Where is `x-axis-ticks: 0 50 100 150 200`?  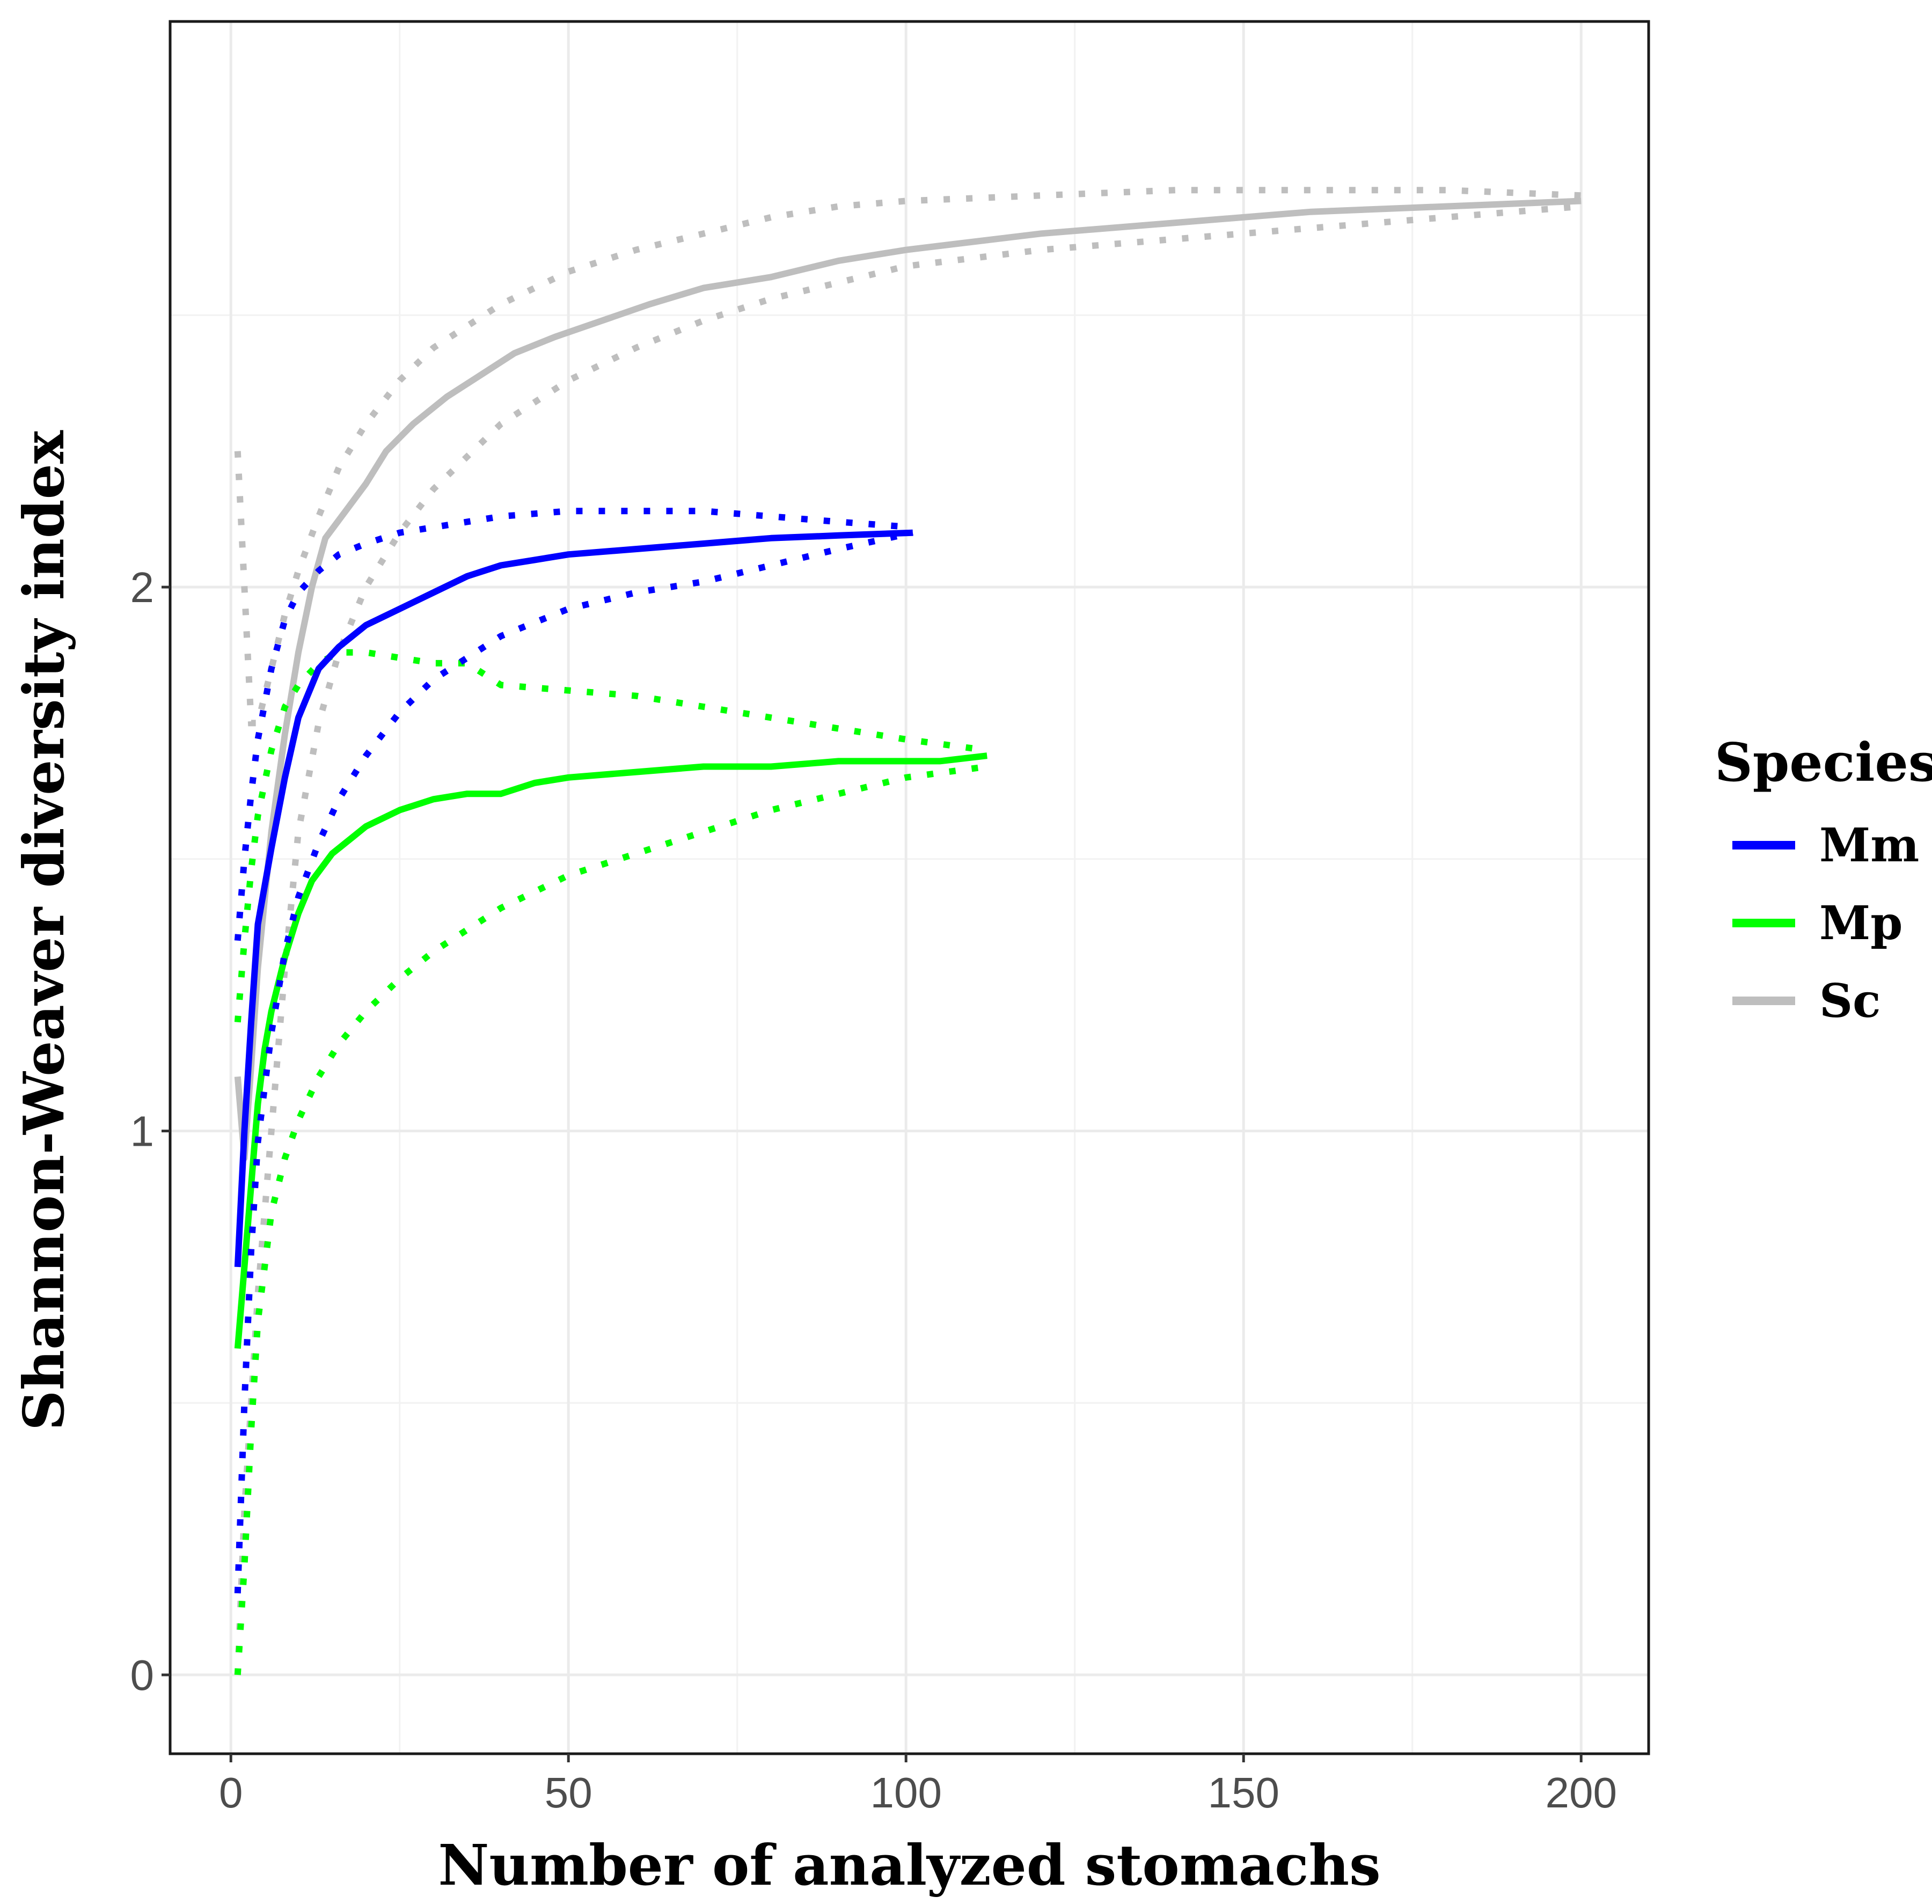 x-axis-ticks: 0 50 100 150 200 is located at coordinates (918, 1786).